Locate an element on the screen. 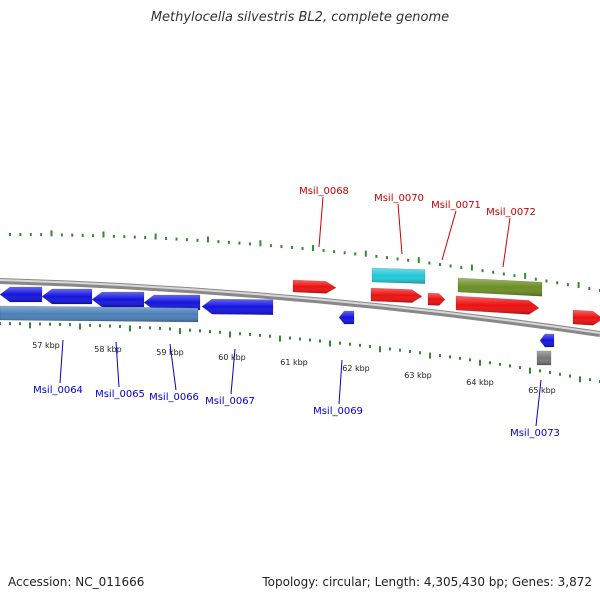 The width and height of the screenshot is (600, 600). gene-feature-g69 is located at coordinates (237, 306).